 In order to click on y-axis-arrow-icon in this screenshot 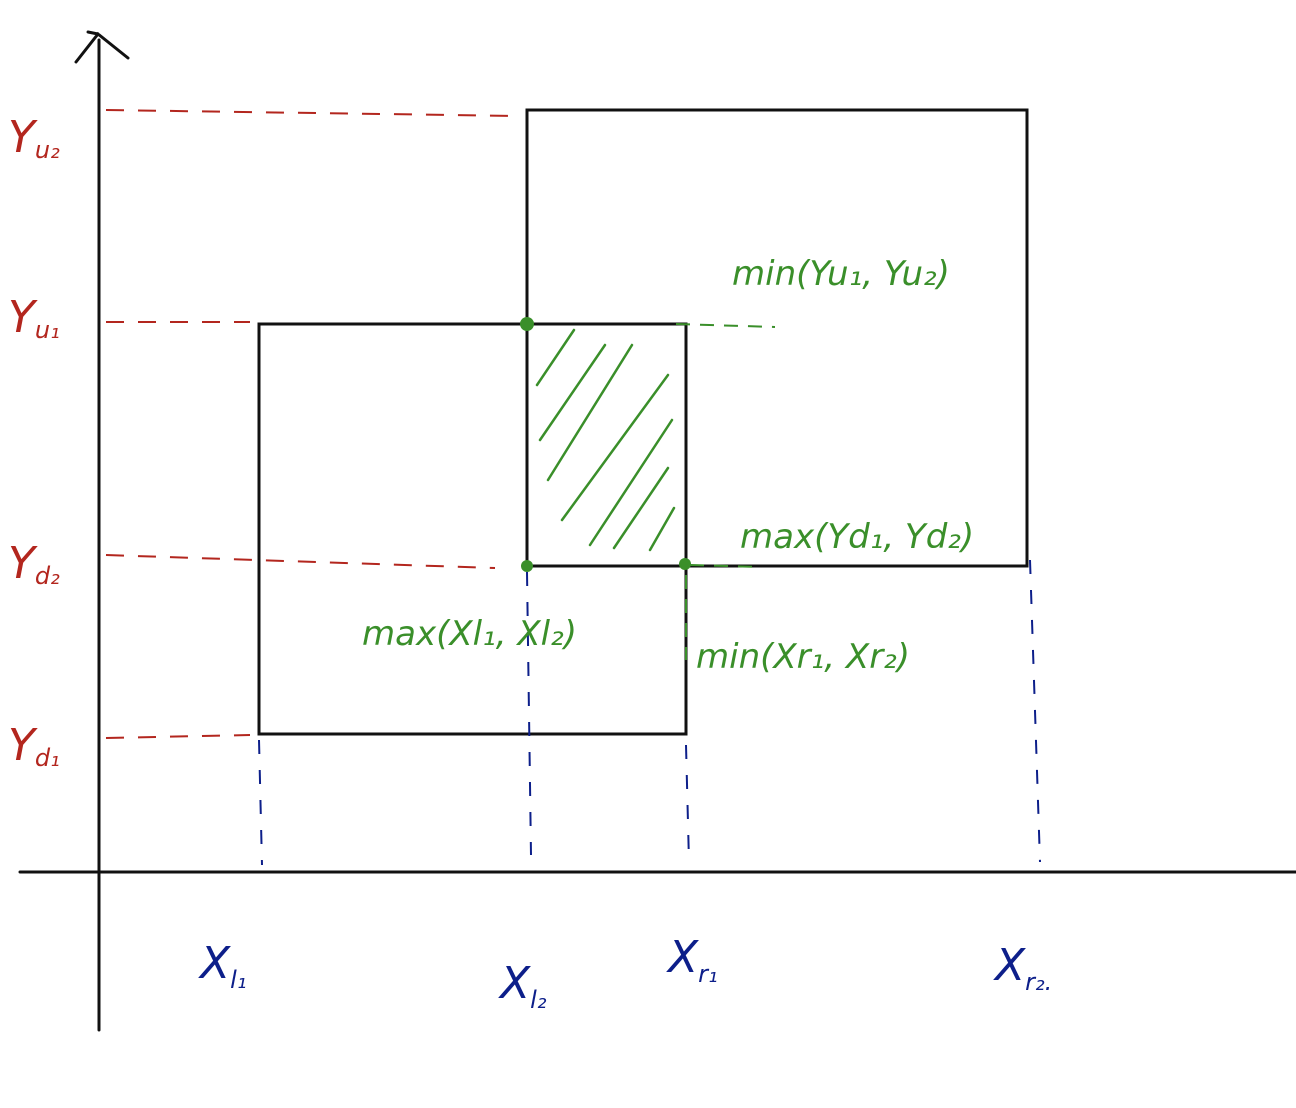, I will do `click(102, 47)`.